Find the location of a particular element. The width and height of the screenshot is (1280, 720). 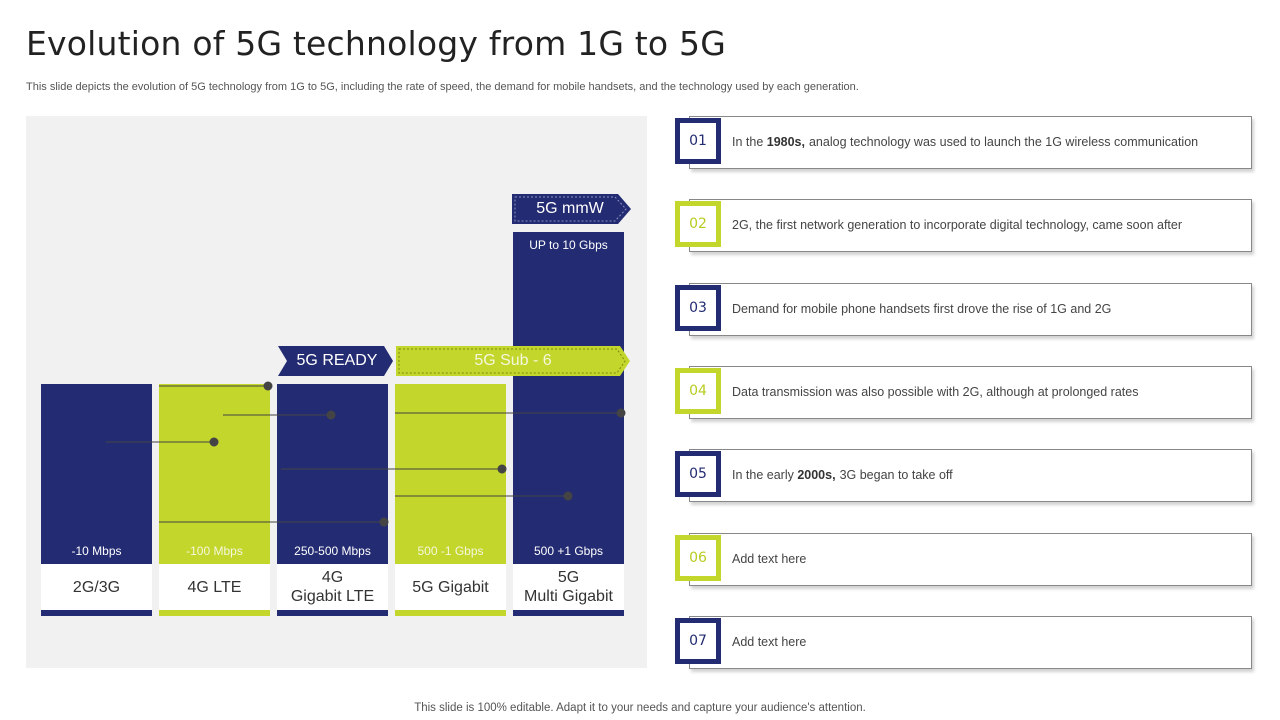

bar-speed: -100 Mbps is located at coordinates (214, 551).